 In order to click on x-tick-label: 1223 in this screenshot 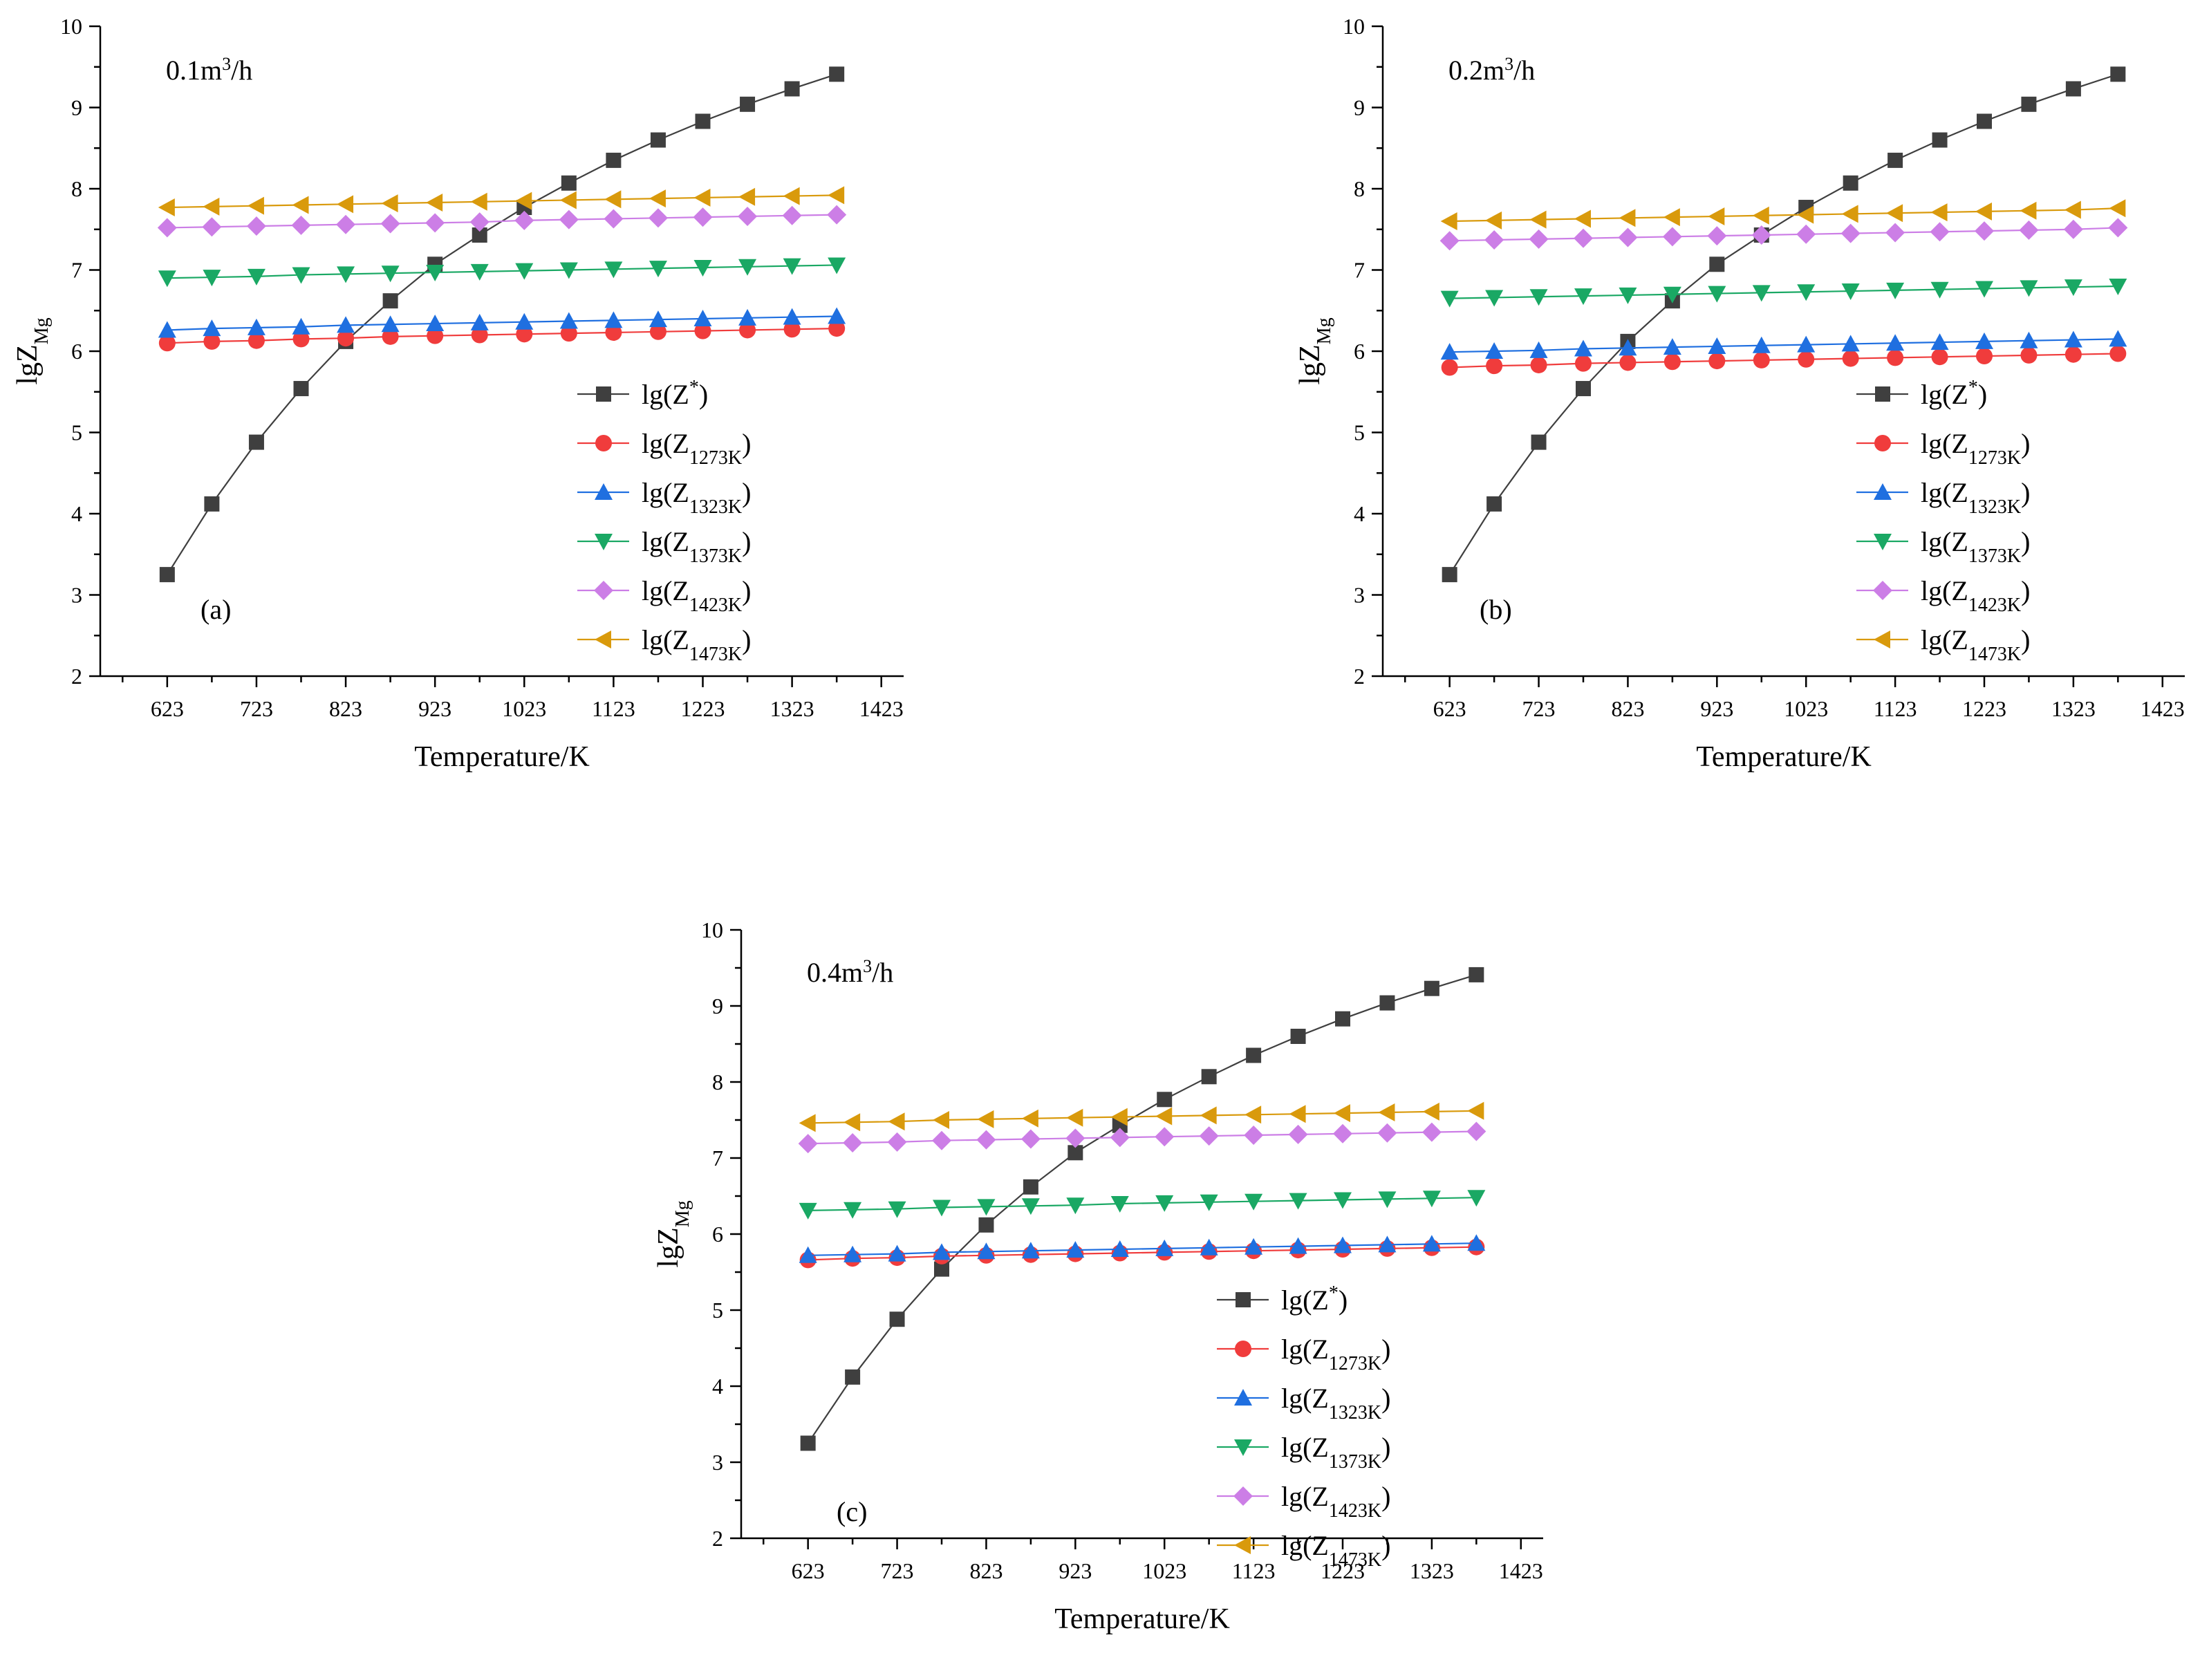, I will do `click(1343, 1570)`.